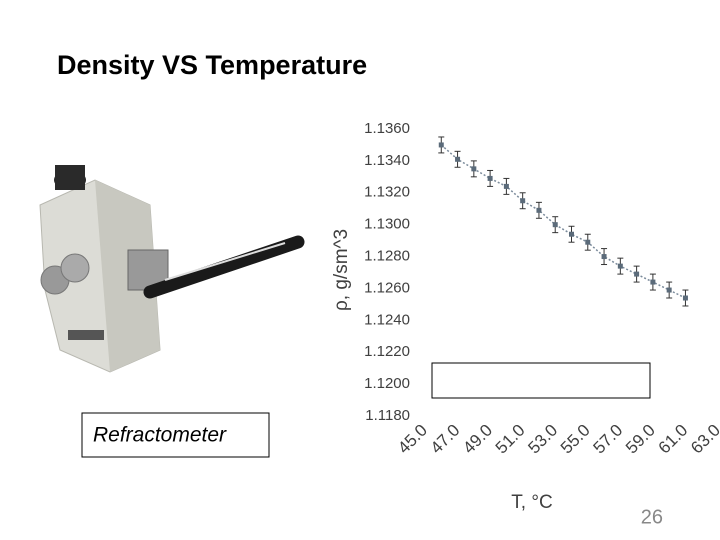  Describe the element at coordinates (387, 287) in the screenshot. I see `y-tick-label: 1.1260` at that location.